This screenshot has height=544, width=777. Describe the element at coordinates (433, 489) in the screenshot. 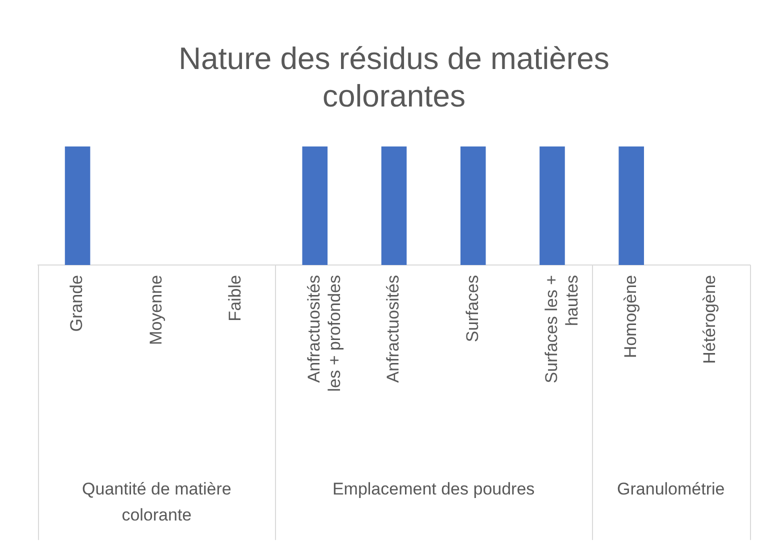

I see `text: Emplacement des poudres` at that location.